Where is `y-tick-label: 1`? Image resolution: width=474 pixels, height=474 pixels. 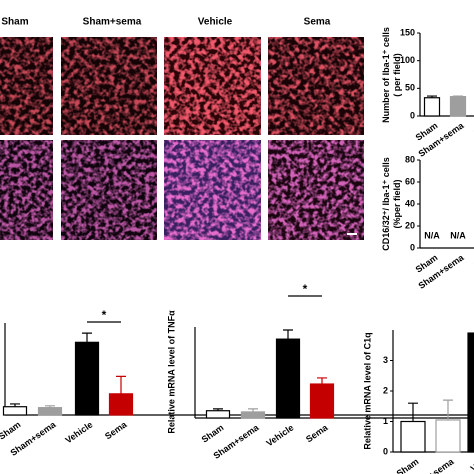 y-tick-label: 1 is located at coordinates (385, 421).